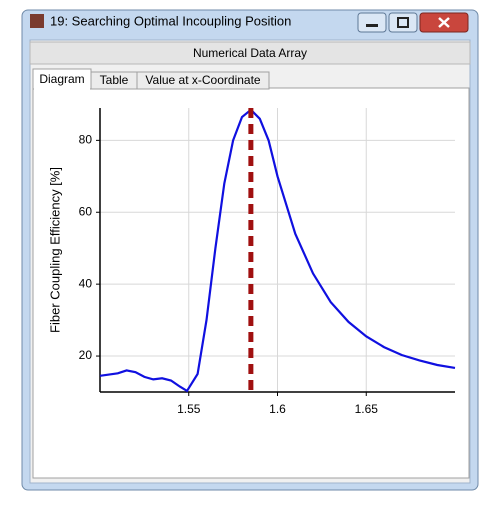 This screenshot has width=500, height=505. I want to click on header-bar, so click(250, 53).